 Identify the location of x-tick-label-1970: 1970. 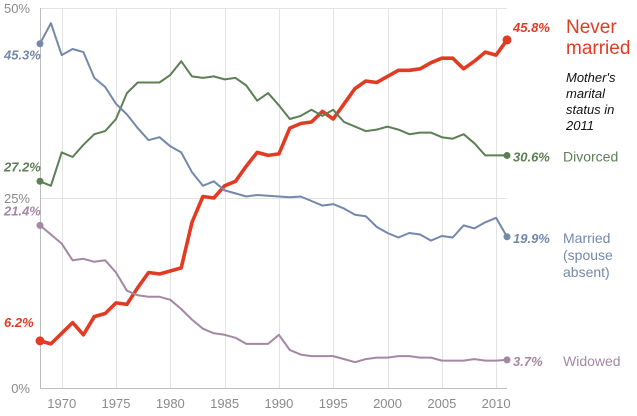
(61, 403).